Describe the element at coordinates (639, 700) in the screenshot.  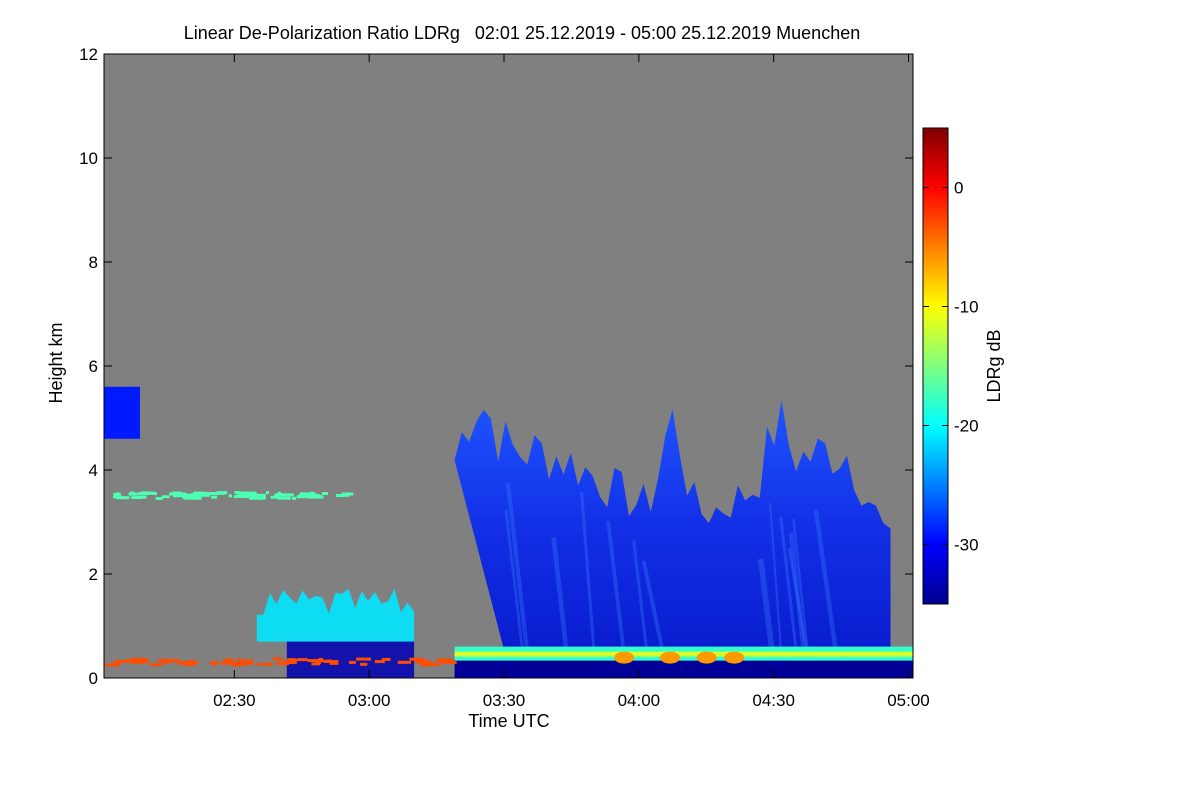
I see `x-tick-label: 04:00` at that location.